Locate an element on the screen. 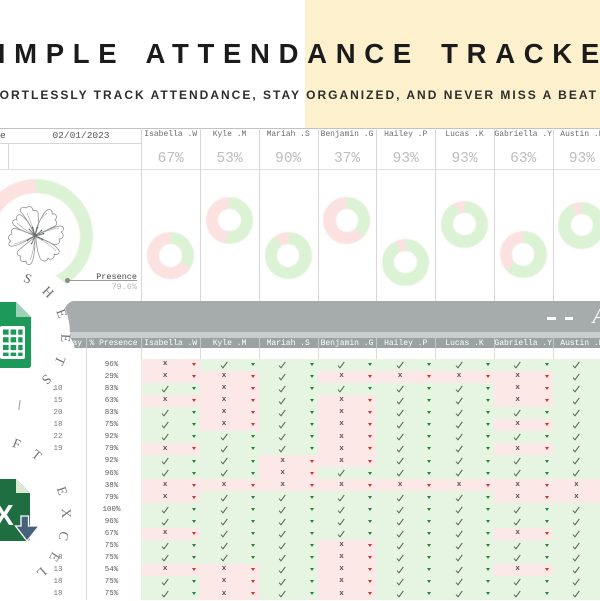  svg-text: X is located at coordinates (7, 516).